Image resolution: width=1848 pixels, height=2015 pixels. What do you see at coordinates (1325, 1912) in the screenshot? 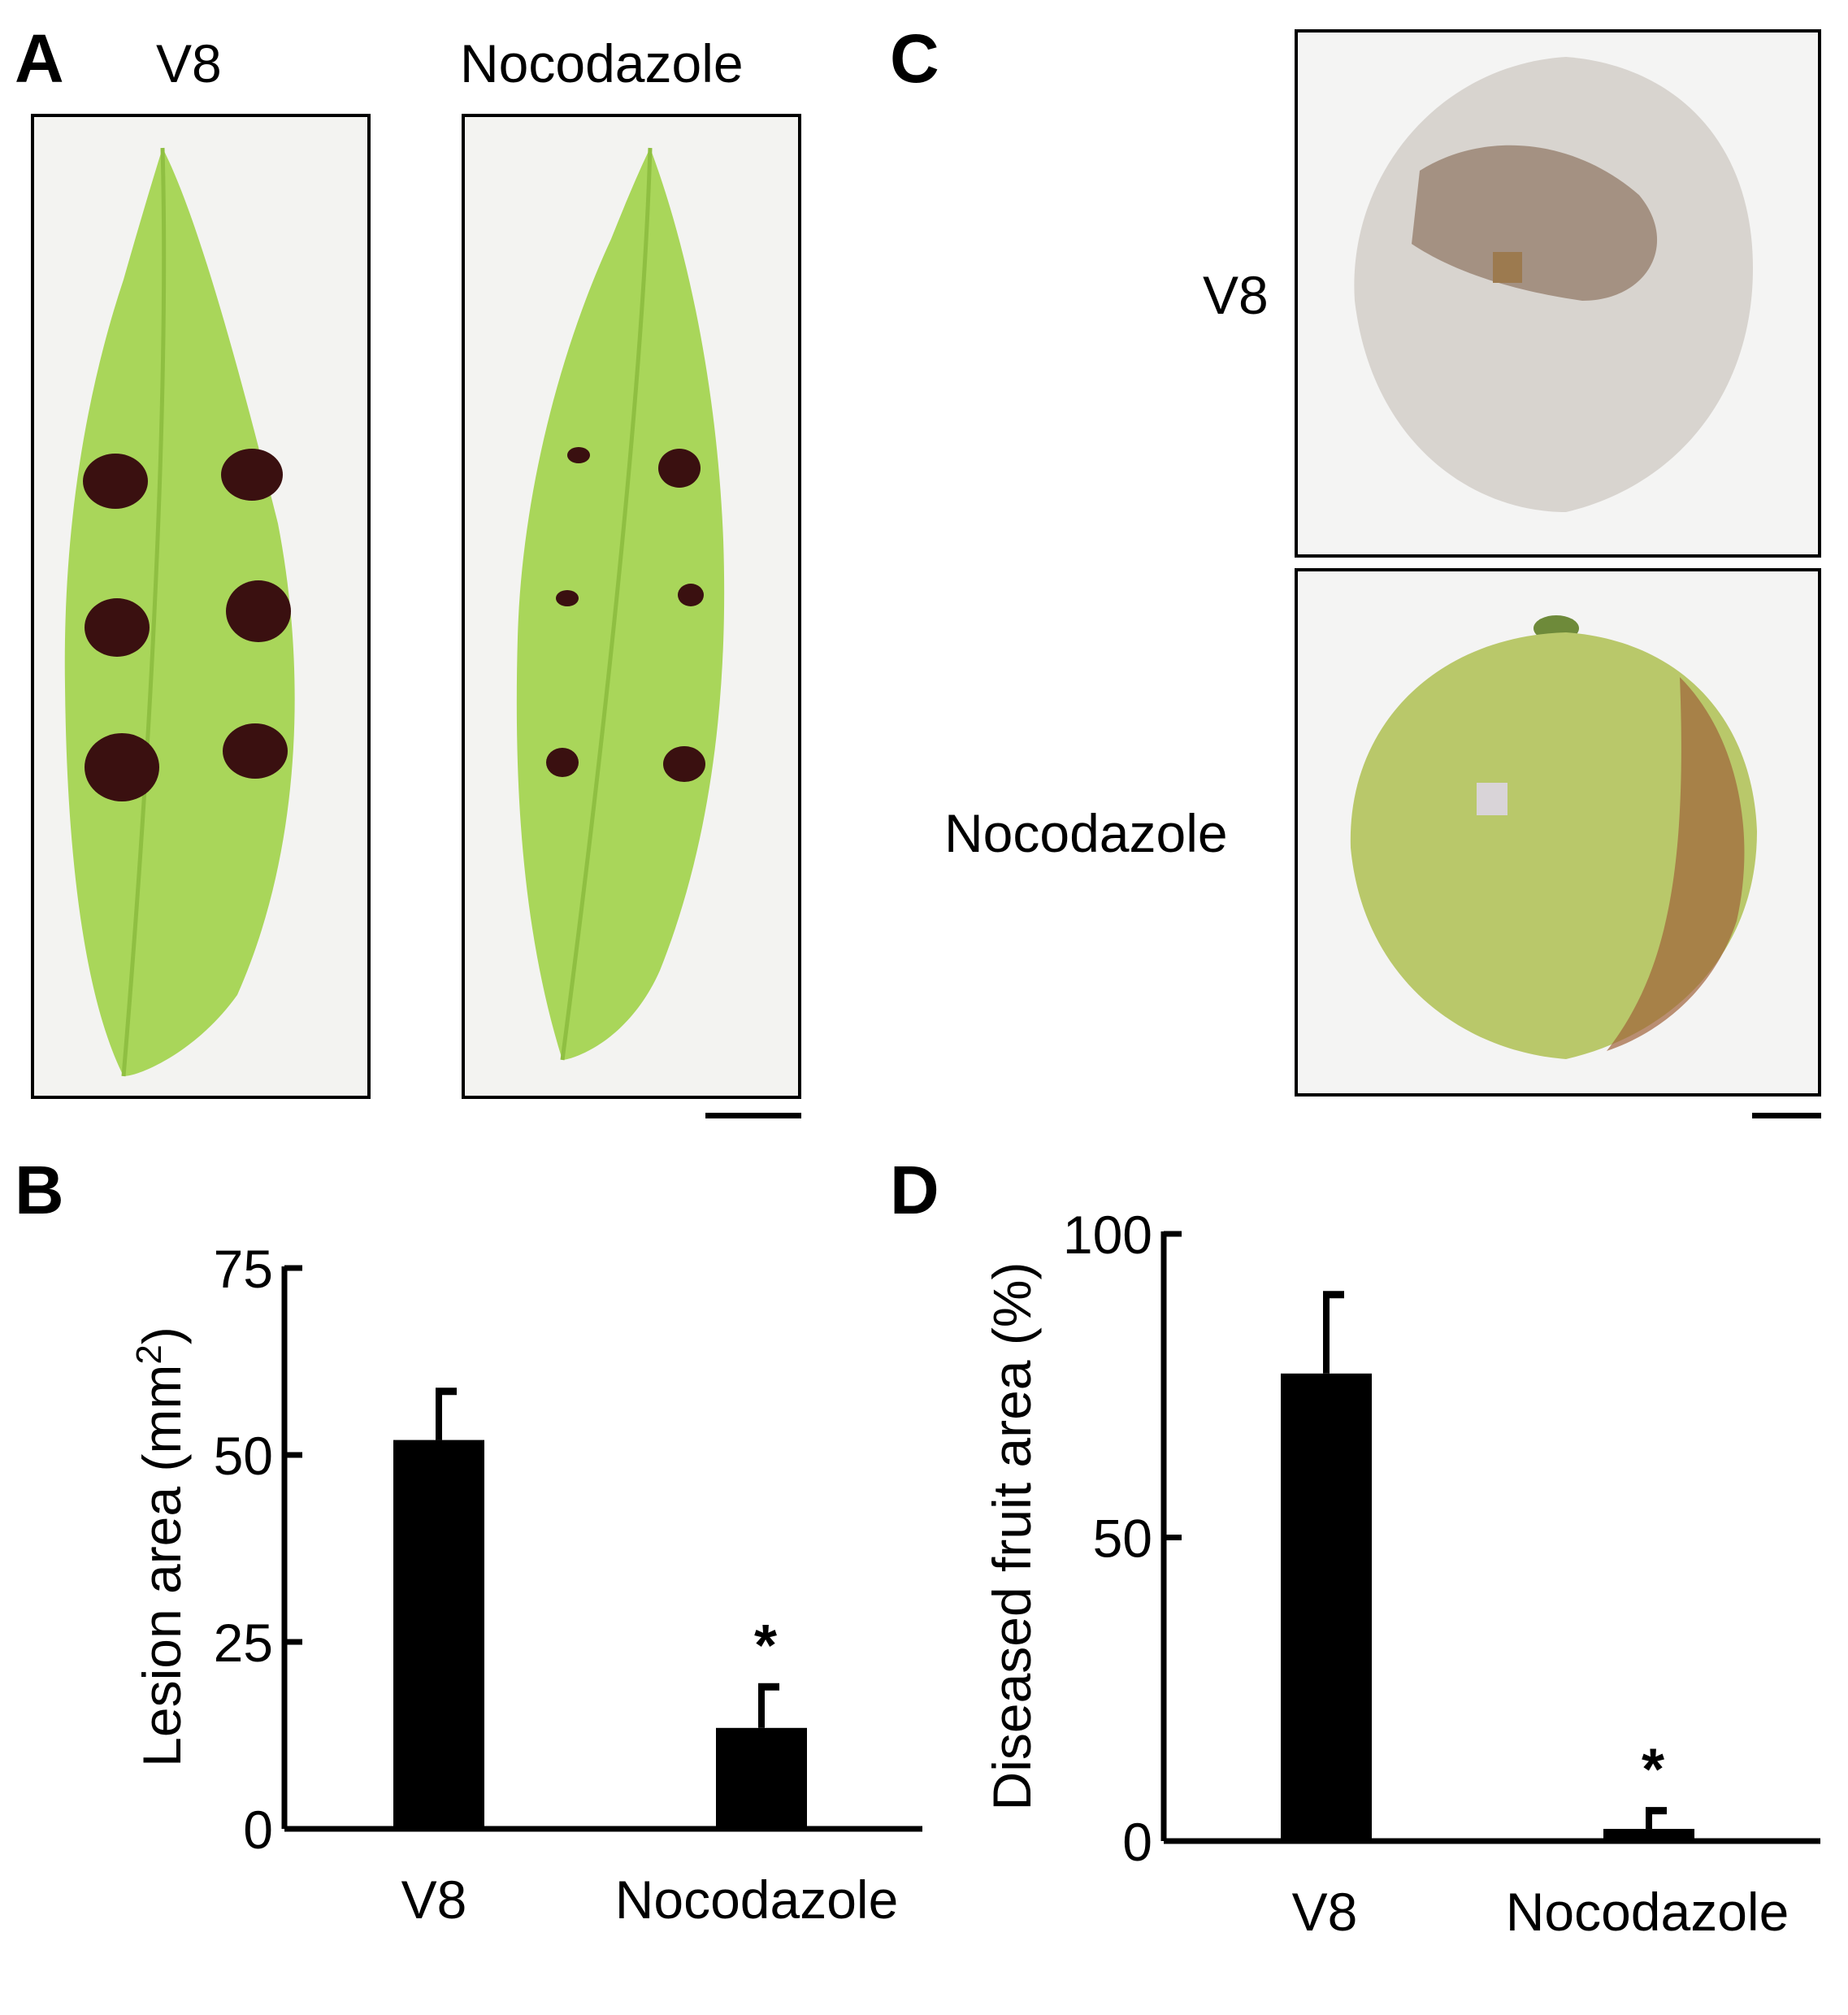
I see `chart-d-x-tick-label: V8` at bounding box center [1325, 1912].